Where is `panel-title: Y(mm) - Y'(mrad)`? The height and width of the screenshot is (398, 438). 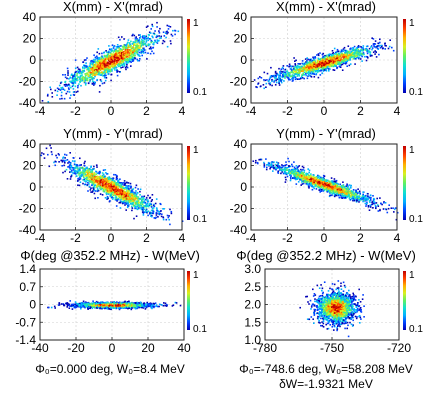
panel-title: Y(mm) - Y'(mrad) is located at coordinates (113, 133).